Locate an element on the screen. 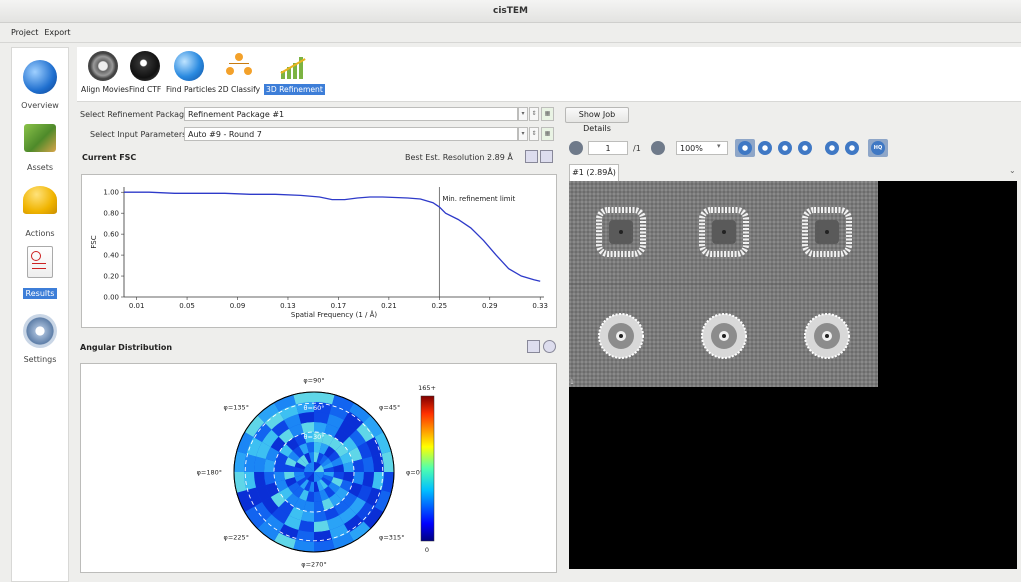 The height and width of the screenshot is (582, 1021). hq-toggle-icon: HQ is located at coordinates (878, 148).